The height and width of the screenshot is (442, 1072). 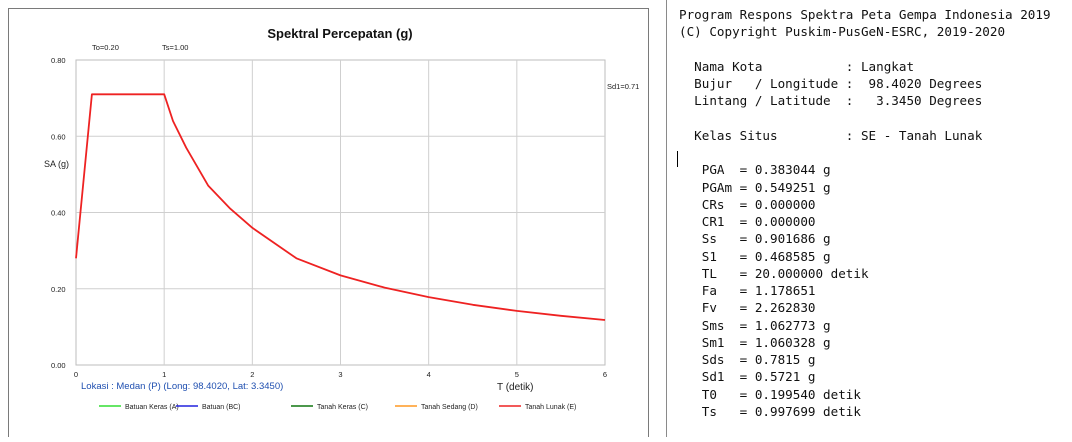 What do you see at coordinates (550, 407) in the screenshot?
I see `legend-label: Tanah Lunak (E)` at bounding box center [550, 407].